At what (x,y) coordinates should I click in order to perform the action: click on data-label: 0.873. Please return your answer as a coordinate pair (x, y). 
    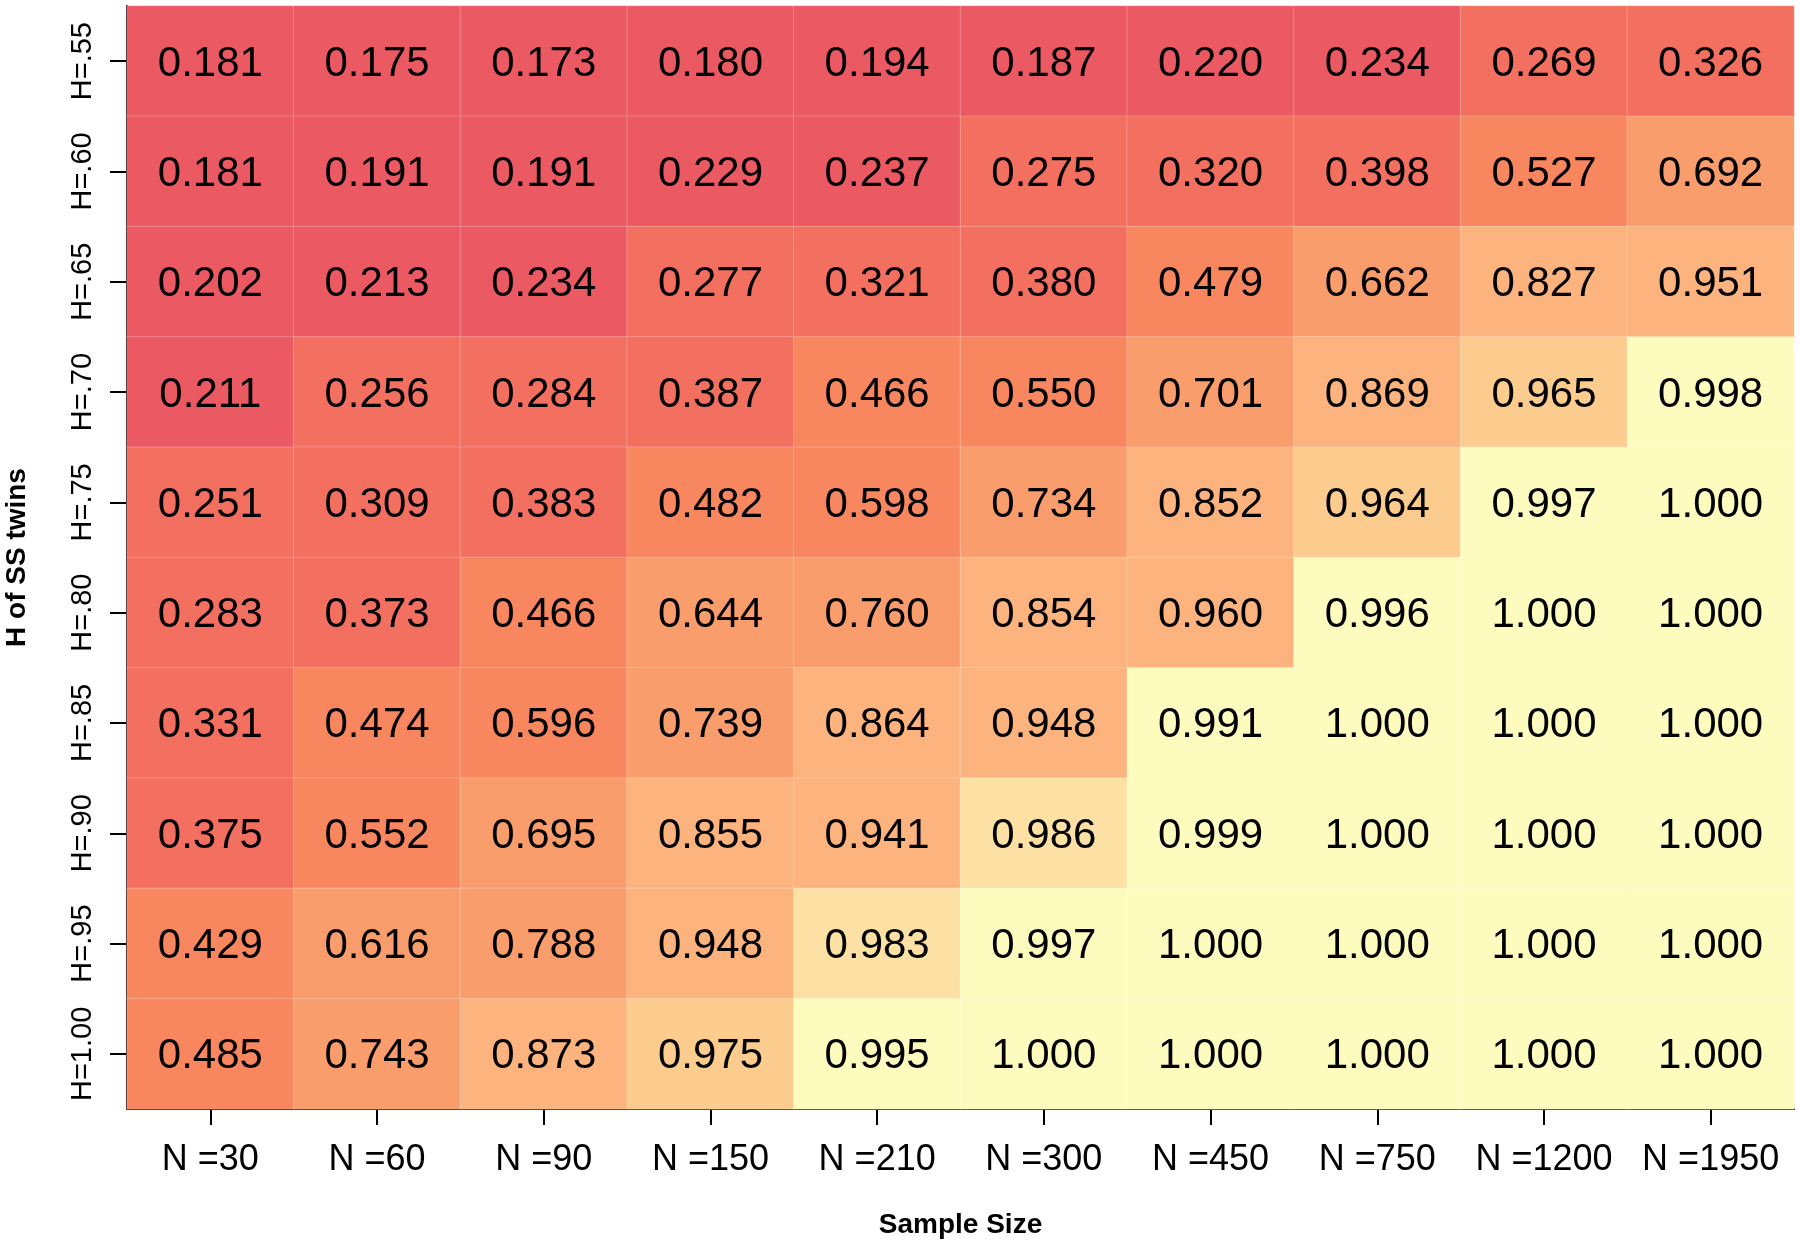
    Looking at the image, I should click on (544, 1054).